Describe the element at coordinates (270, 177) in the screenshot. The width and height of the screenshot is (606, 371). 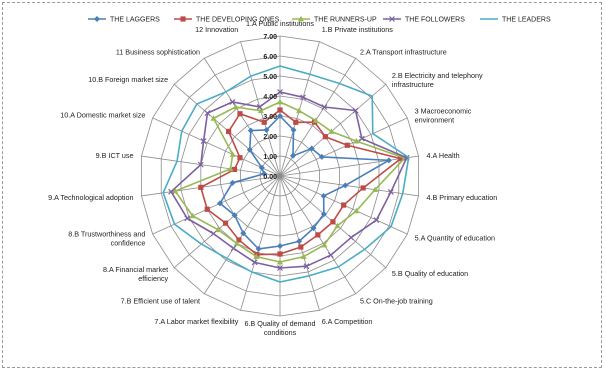
I see `tick-label: 0.00` at that location.